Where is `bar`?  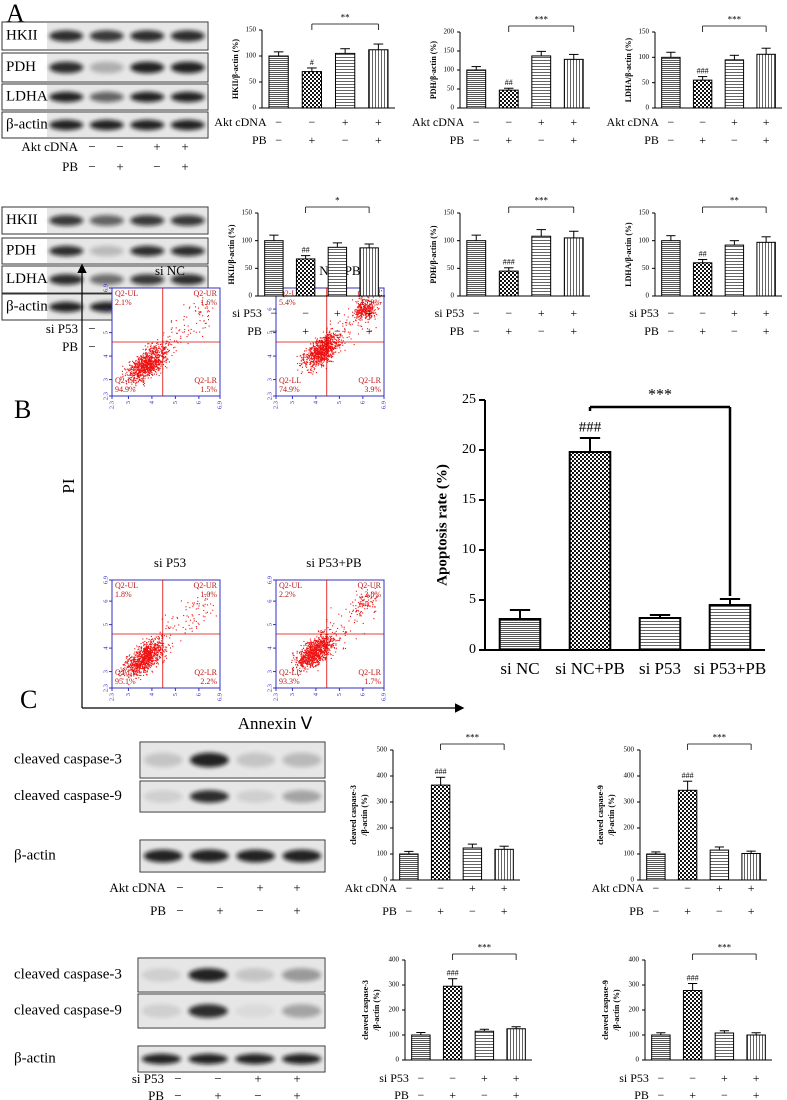 bar is located at coordinates (661, 1047).